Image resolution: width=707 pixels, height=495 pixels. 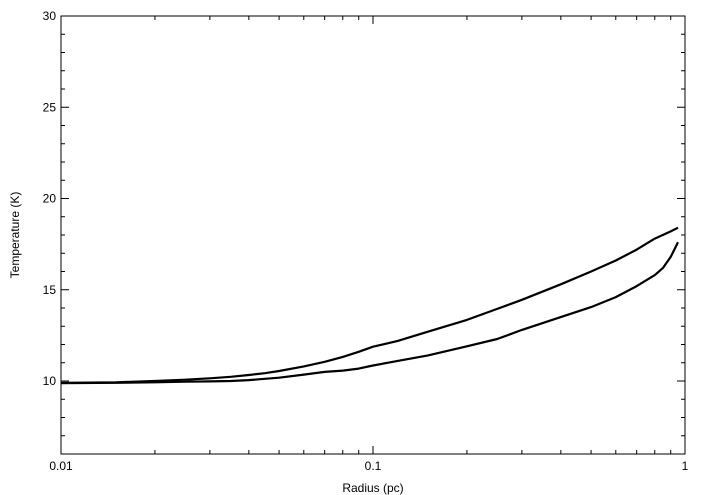 What do you see at coordinates (50, 381) in the screenshot?
I see `y-tick-label: 10` at bounding box center [50, 381].